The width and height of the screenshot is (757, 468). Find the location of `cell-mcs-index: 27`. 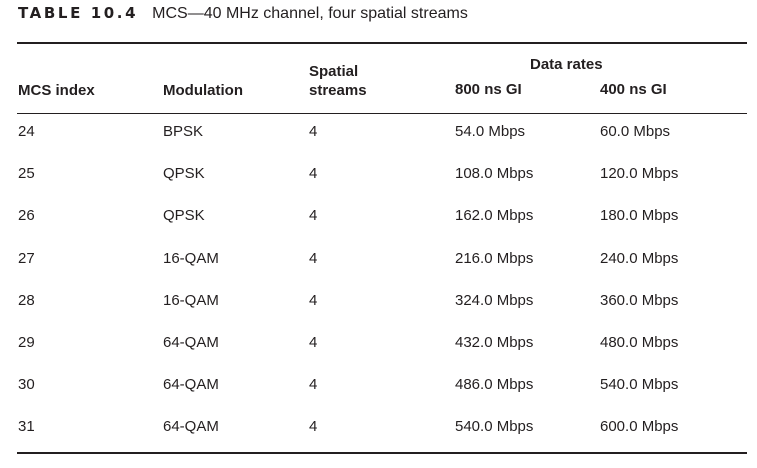

cell-mcs-index: 27 is located at coordinates (26, 258).